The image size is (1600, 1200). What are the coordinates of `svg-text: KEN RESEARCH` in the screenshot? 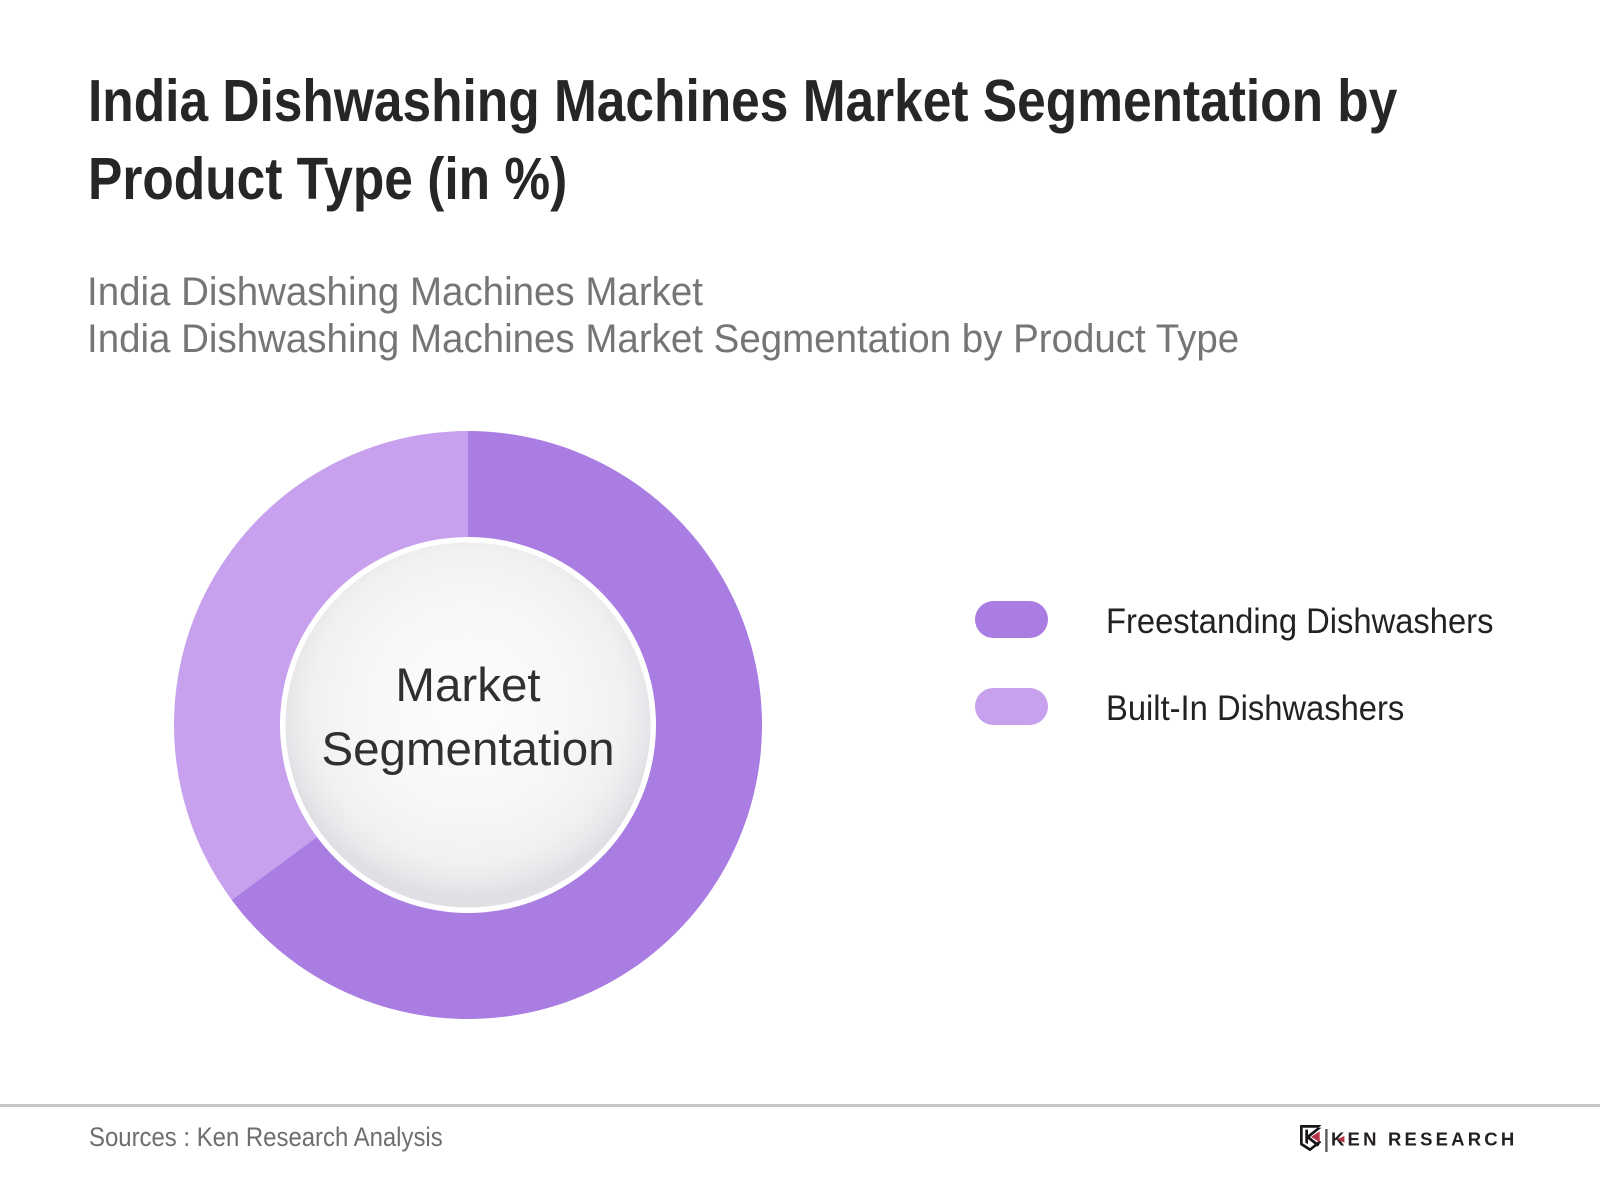 It's located at (1422, 1139).